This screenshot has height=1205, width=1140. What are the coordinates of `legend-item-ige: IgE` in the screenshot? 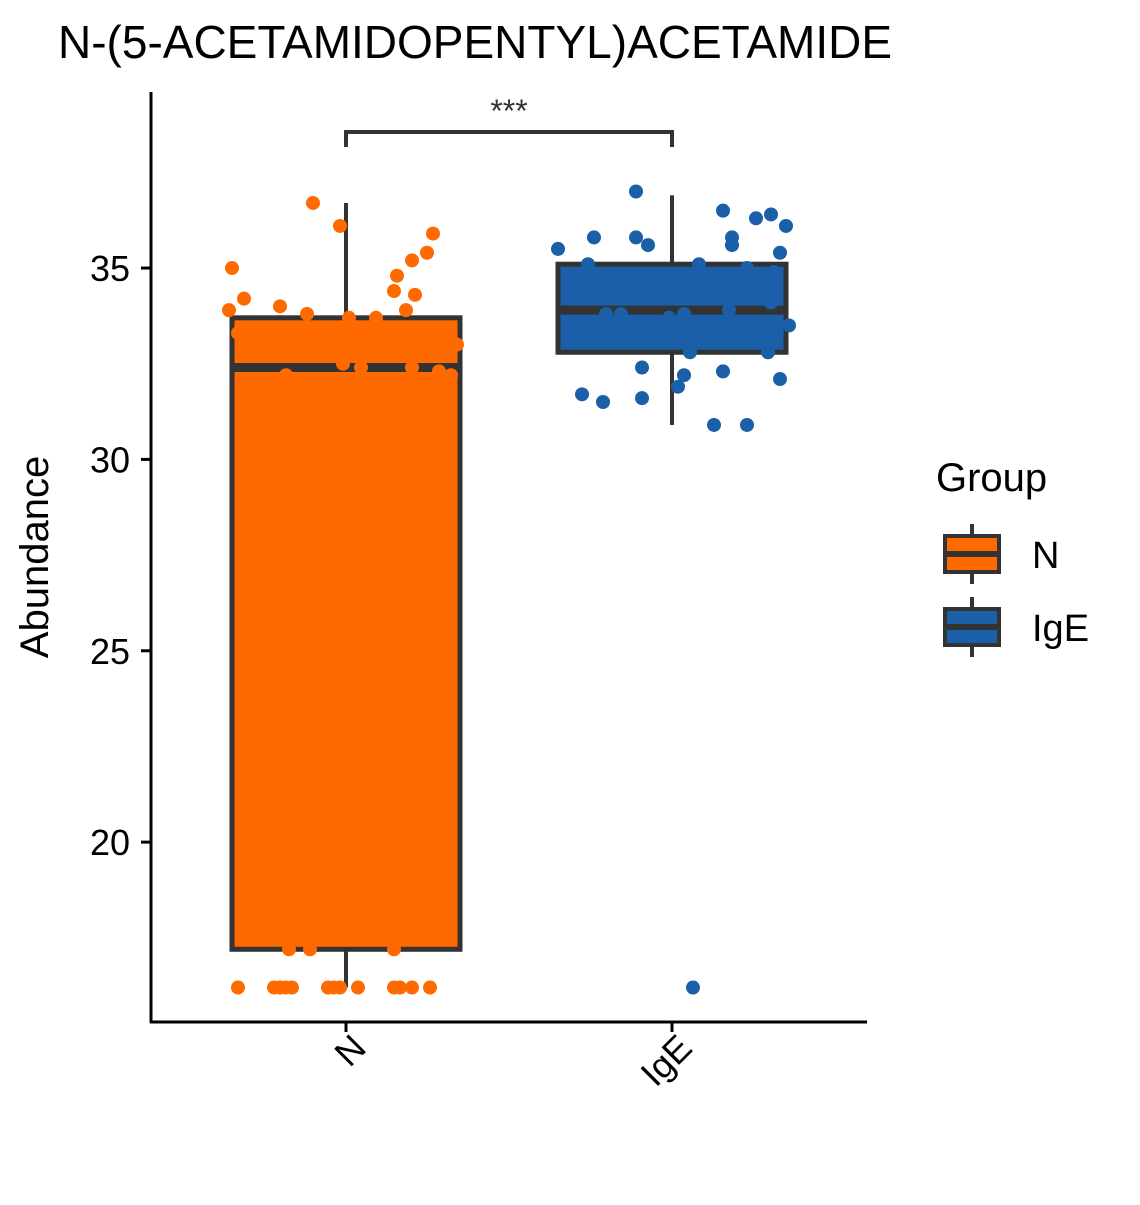 It's located at (1016, 627).